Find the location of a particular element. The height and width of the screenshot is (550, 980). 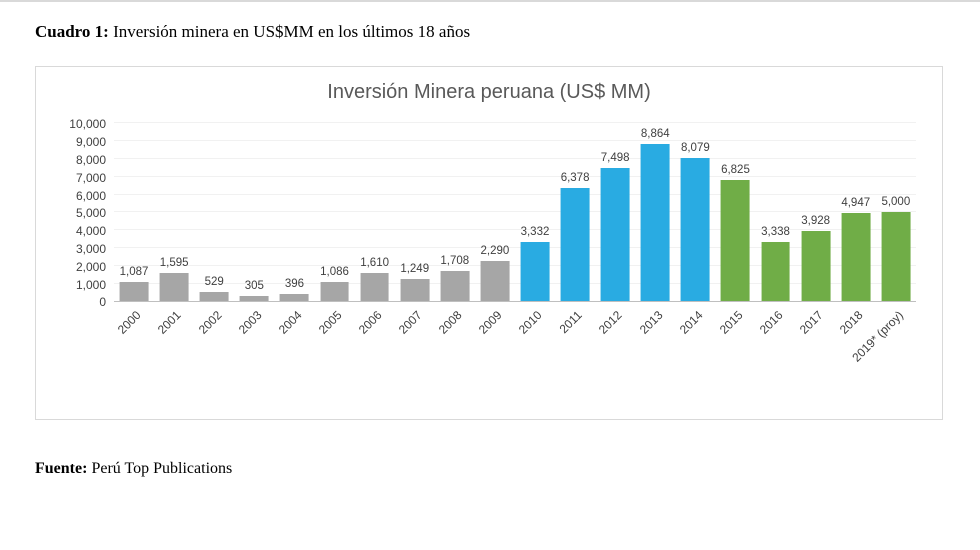

bar-2013 is located at coordinates (655, 222).